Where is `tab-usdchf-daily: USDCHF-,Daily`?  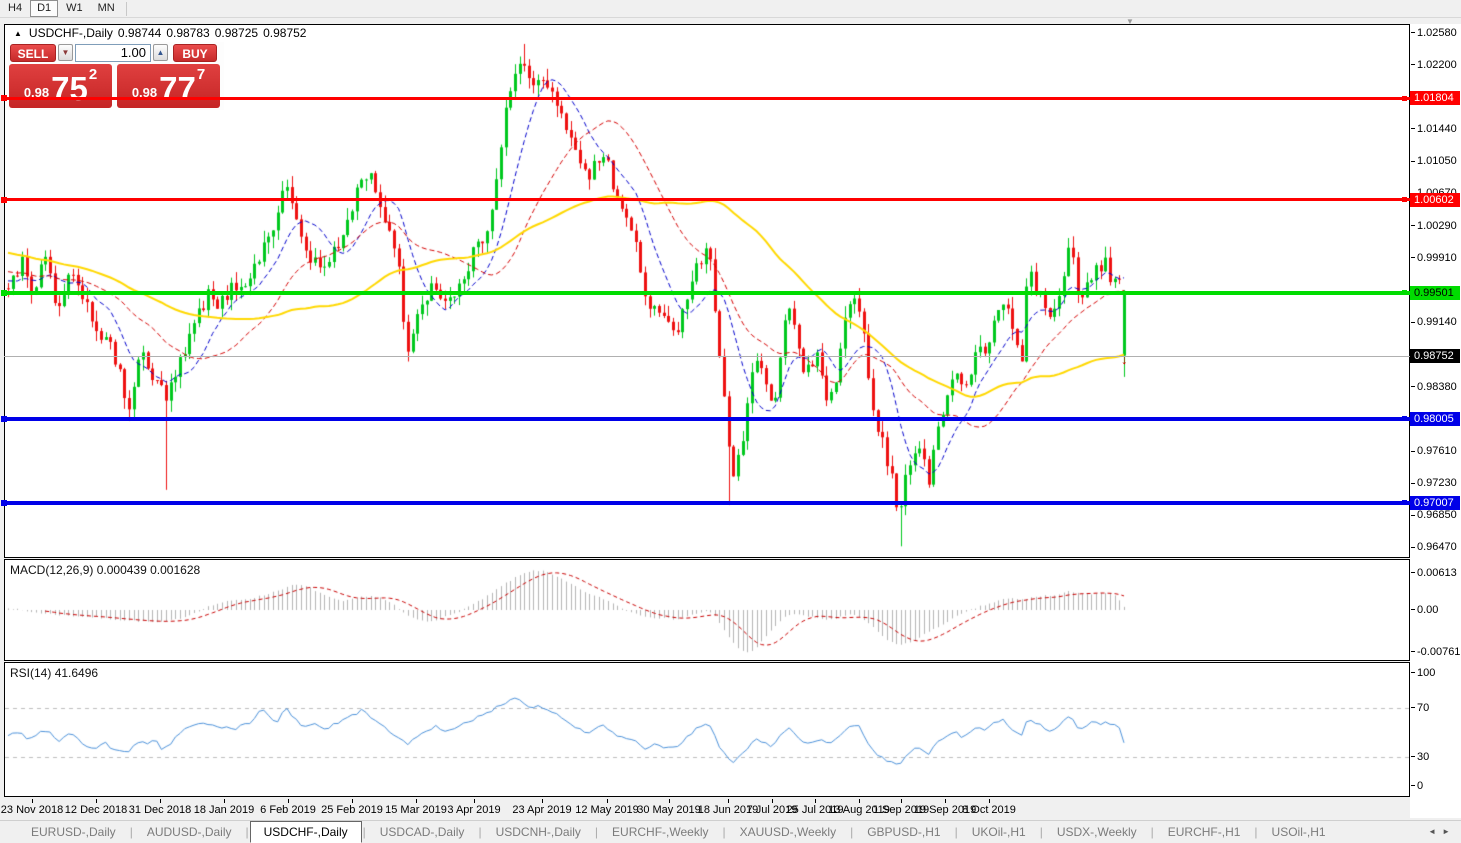 tab-usdchf-daily: USDCHF-,Daily is located at coordinates (305, 832).